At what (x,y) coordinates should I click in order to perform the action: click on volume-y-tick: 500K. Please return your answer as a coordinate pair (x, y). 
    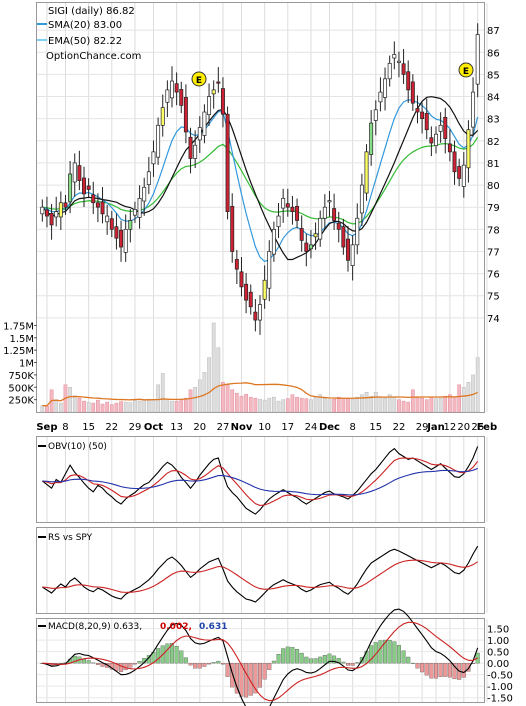
    Looking at the image, I should click on (21, 388).